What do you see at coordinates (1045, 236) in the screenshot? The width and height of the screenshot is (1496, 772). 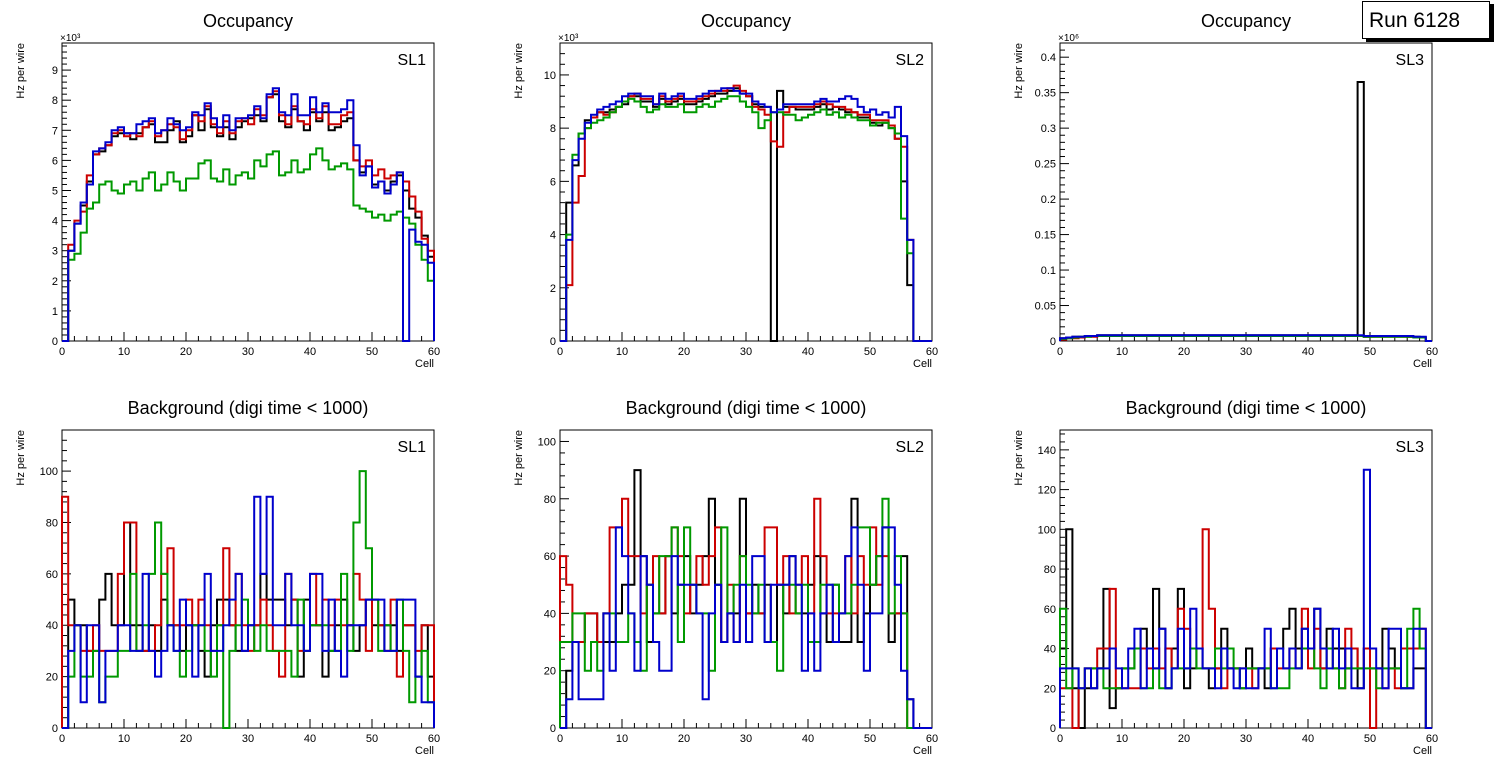 I see `y-tick-label: 0.15` at bounding box center [1045, 236].